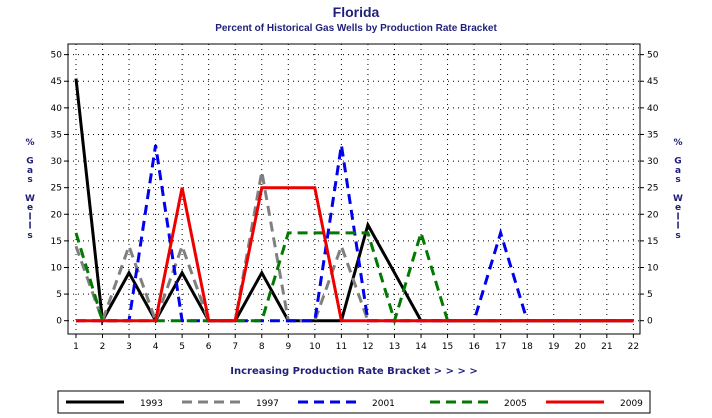 This screenshot has height=418, width=712. What do you see at coordinates (447, 347) in the screenshot?
I see `x-tick-label: 15` at bounding box center [447, 347].